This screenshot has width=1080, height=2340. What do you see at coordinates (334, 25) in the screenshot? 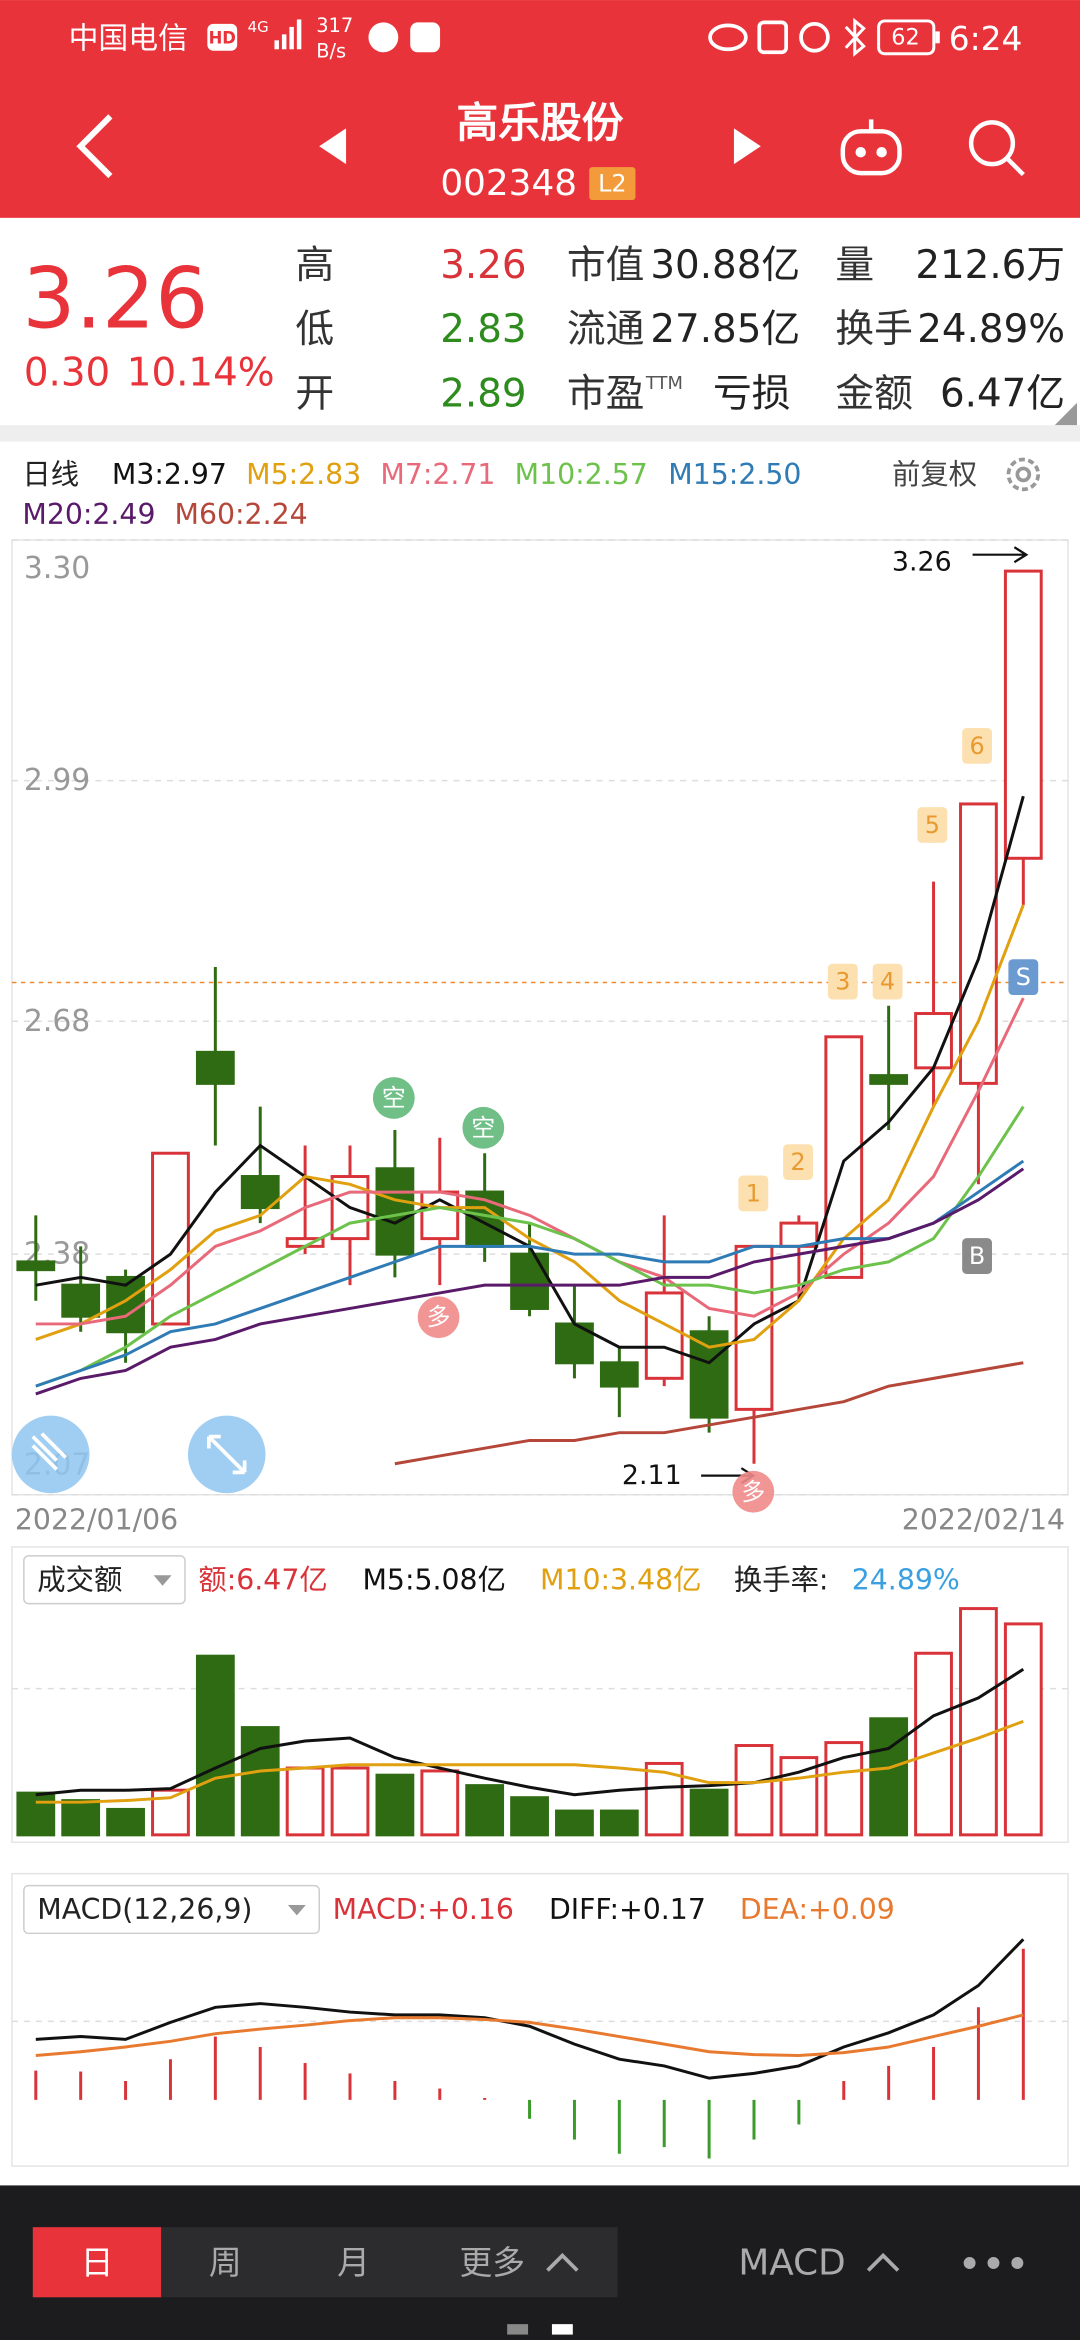
I see `speed: 317` at bounding box center [334, 25].